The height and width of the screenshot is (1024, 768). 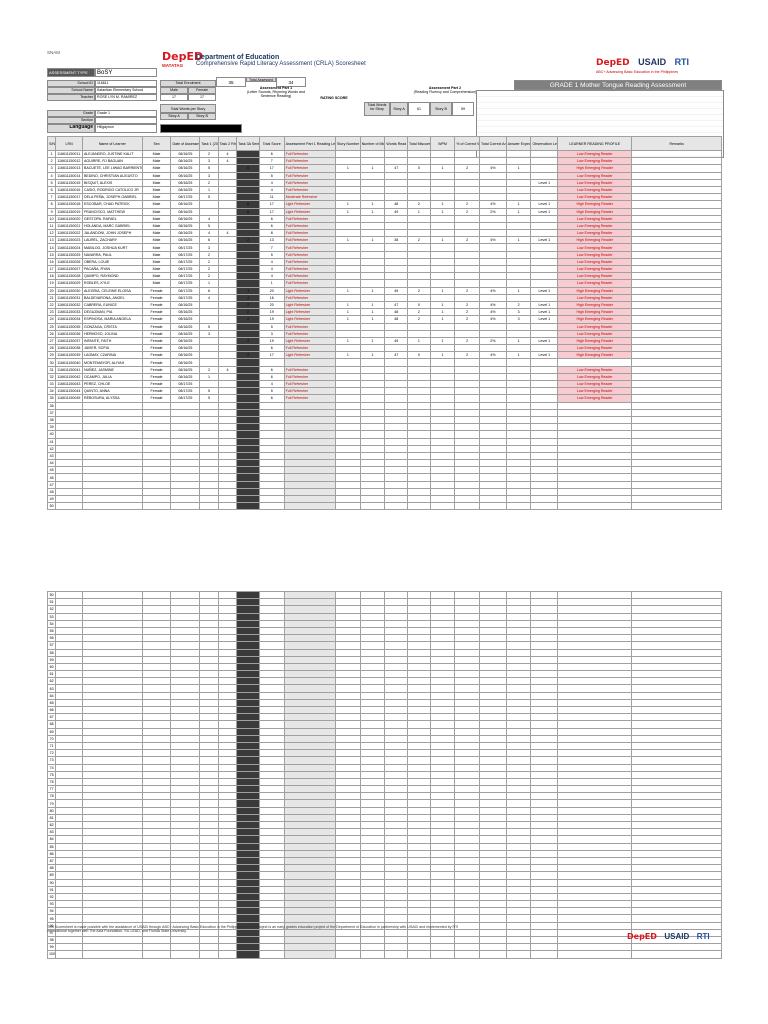 I want to click on cell-comp: 1, so click(x=518, y=341).